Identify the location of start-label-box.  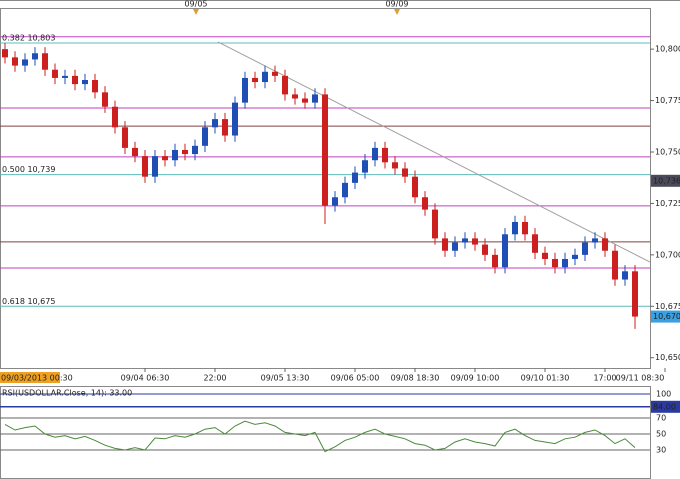
(30, 377).